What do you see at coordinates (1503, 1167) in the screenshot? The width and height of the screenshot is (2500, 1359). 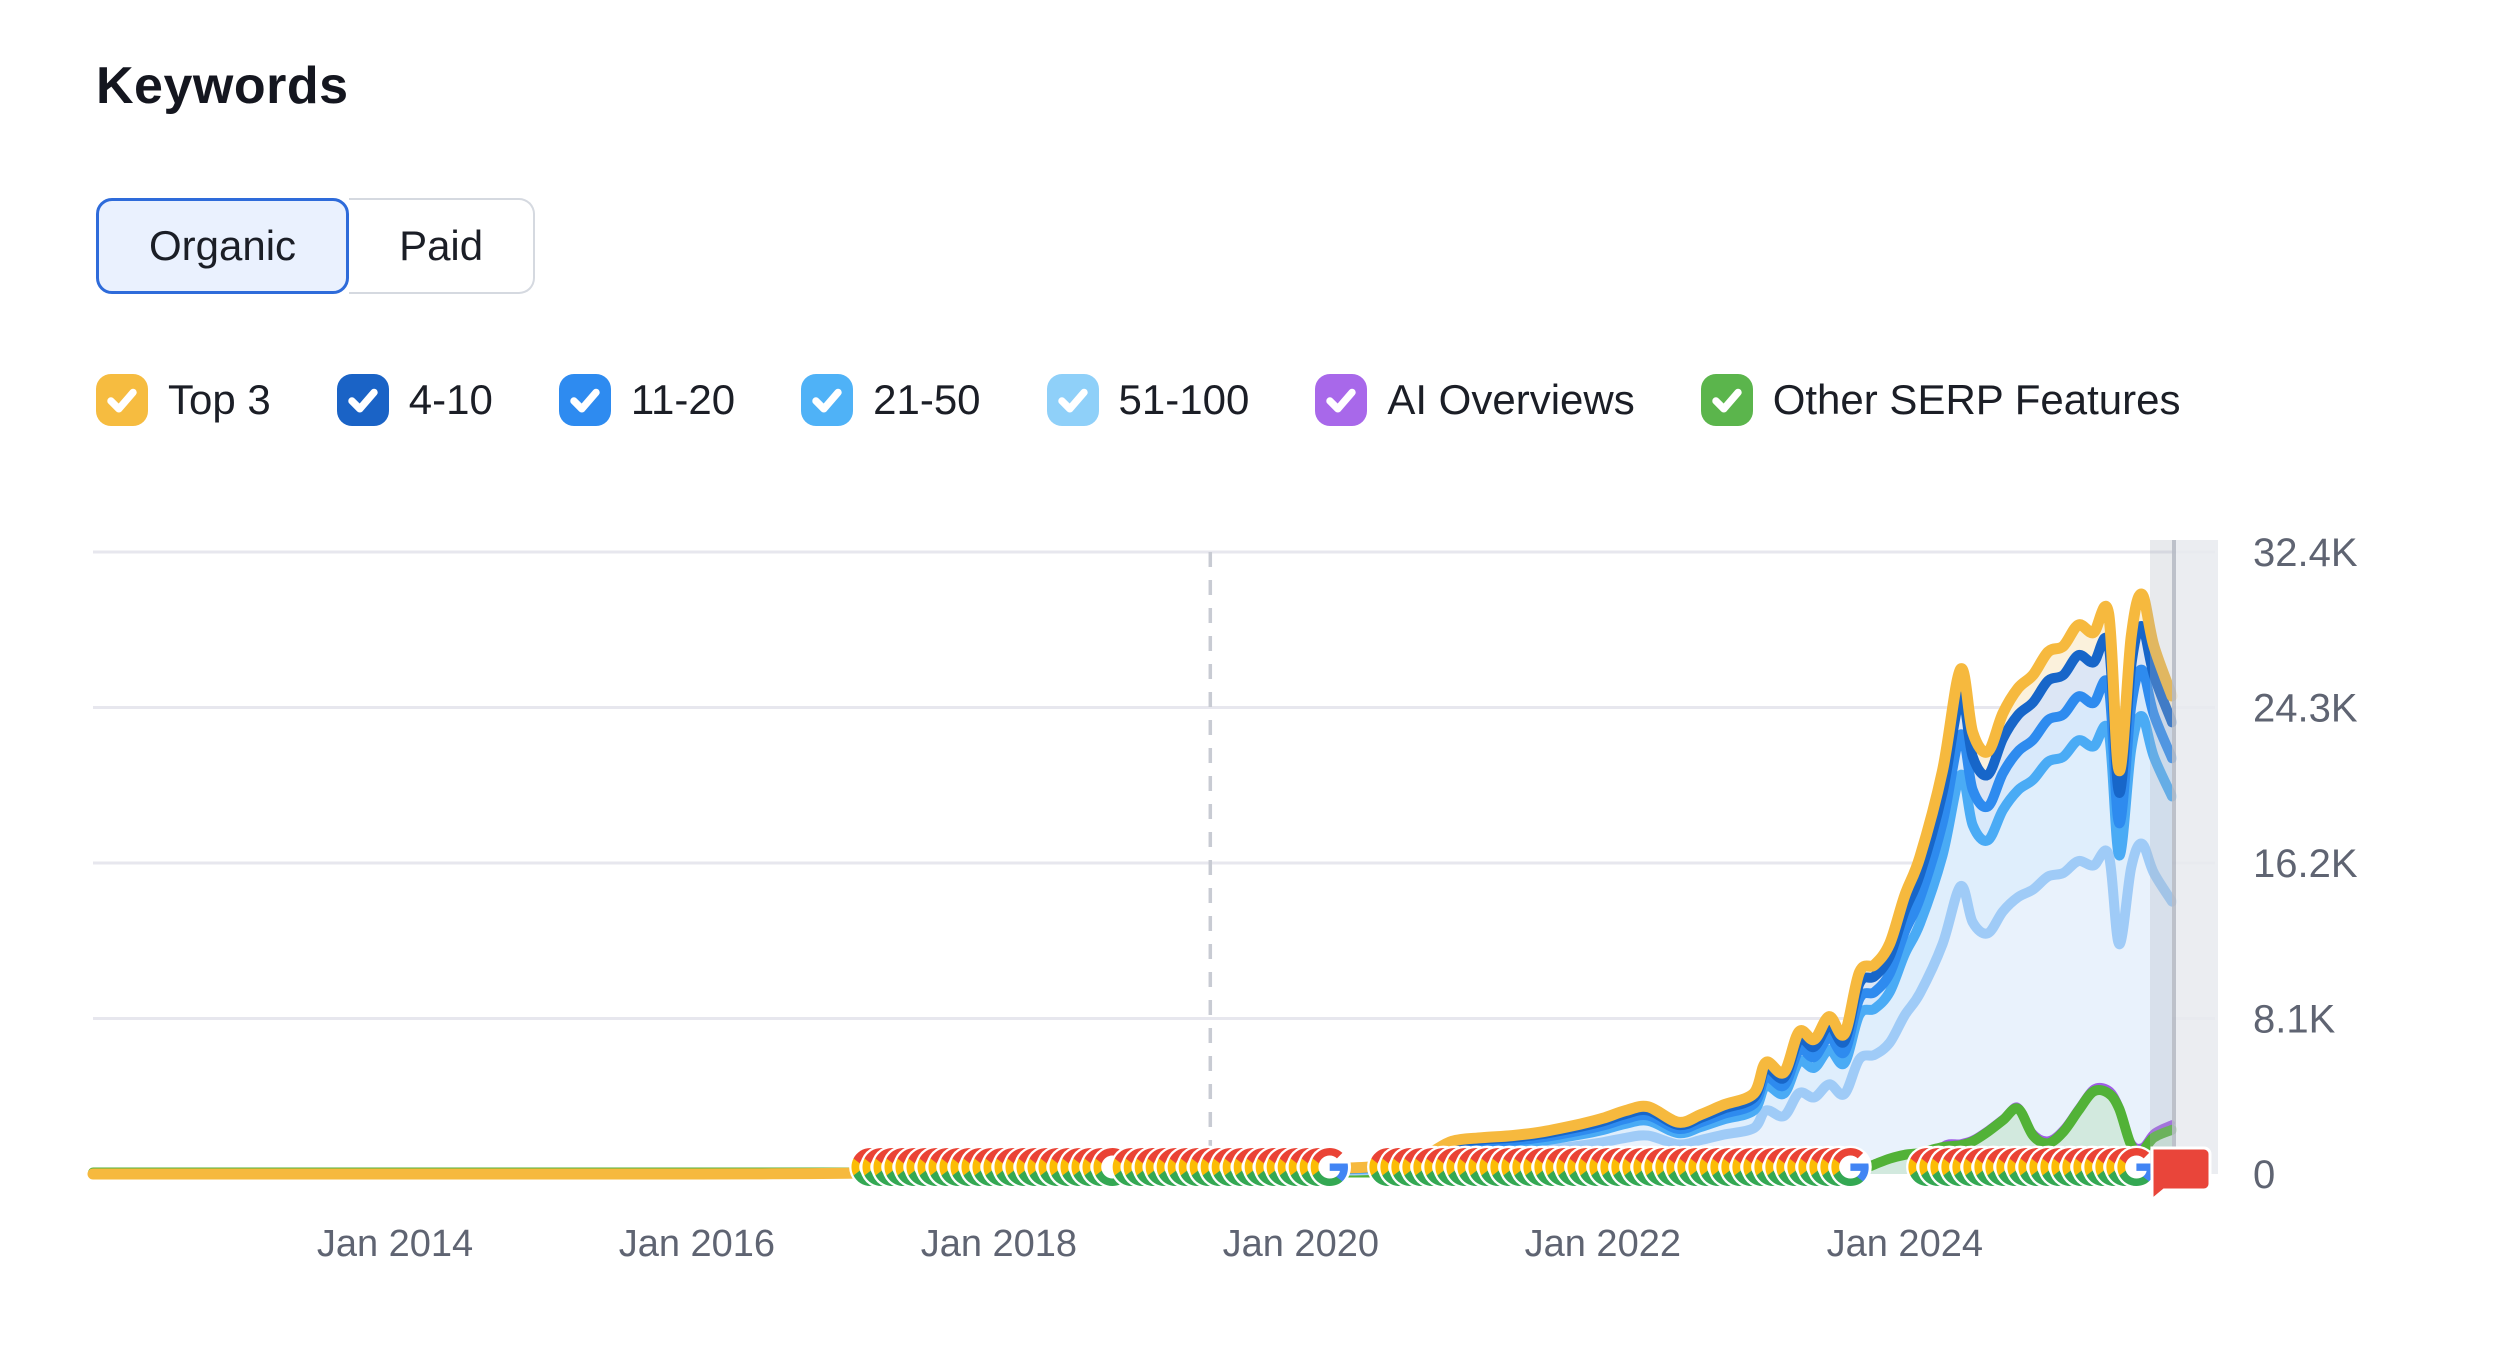 I see `google-update-markers` at bounding box center [1503, 1167].